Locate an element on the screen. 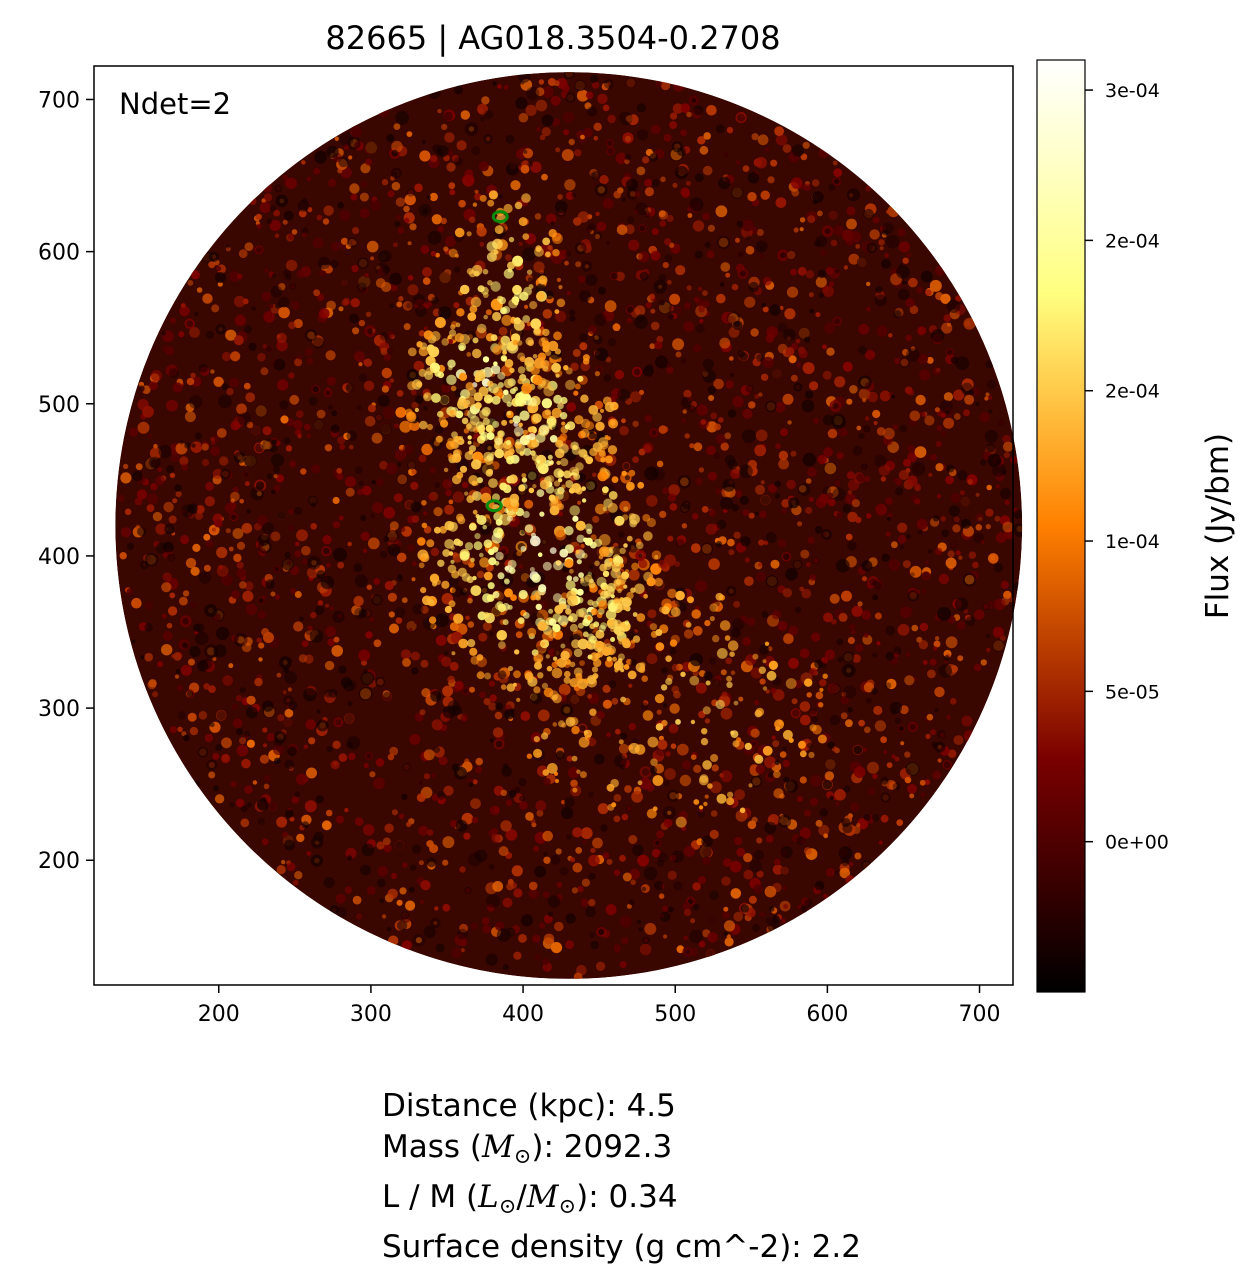 This screenshot has width=1257, height=1268. colorbar-tick-label: 2e-04 is located at coordinates (1132, 392).